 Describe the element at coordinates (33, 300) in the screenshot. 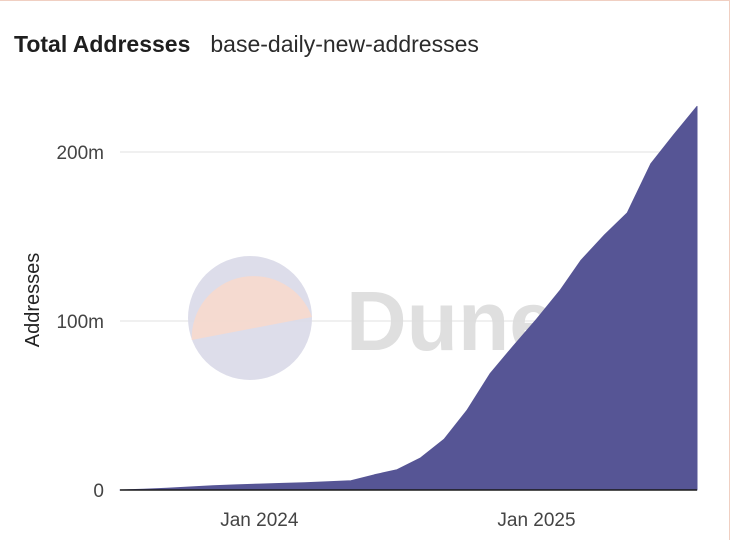

I see `y-axis-label: Addresses` at that location.